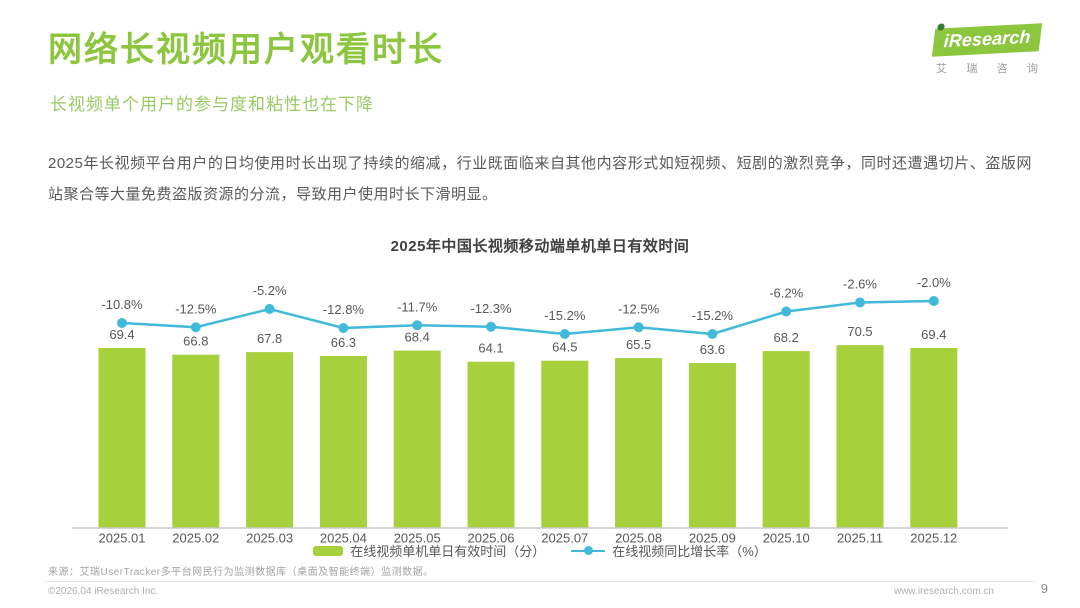 This screenshot has height=608, width=1080. What do you see at coordinates (269, 537) in the screenshot?
I see `x-axis-label: 2025.03` at bounding box center [269, 537].